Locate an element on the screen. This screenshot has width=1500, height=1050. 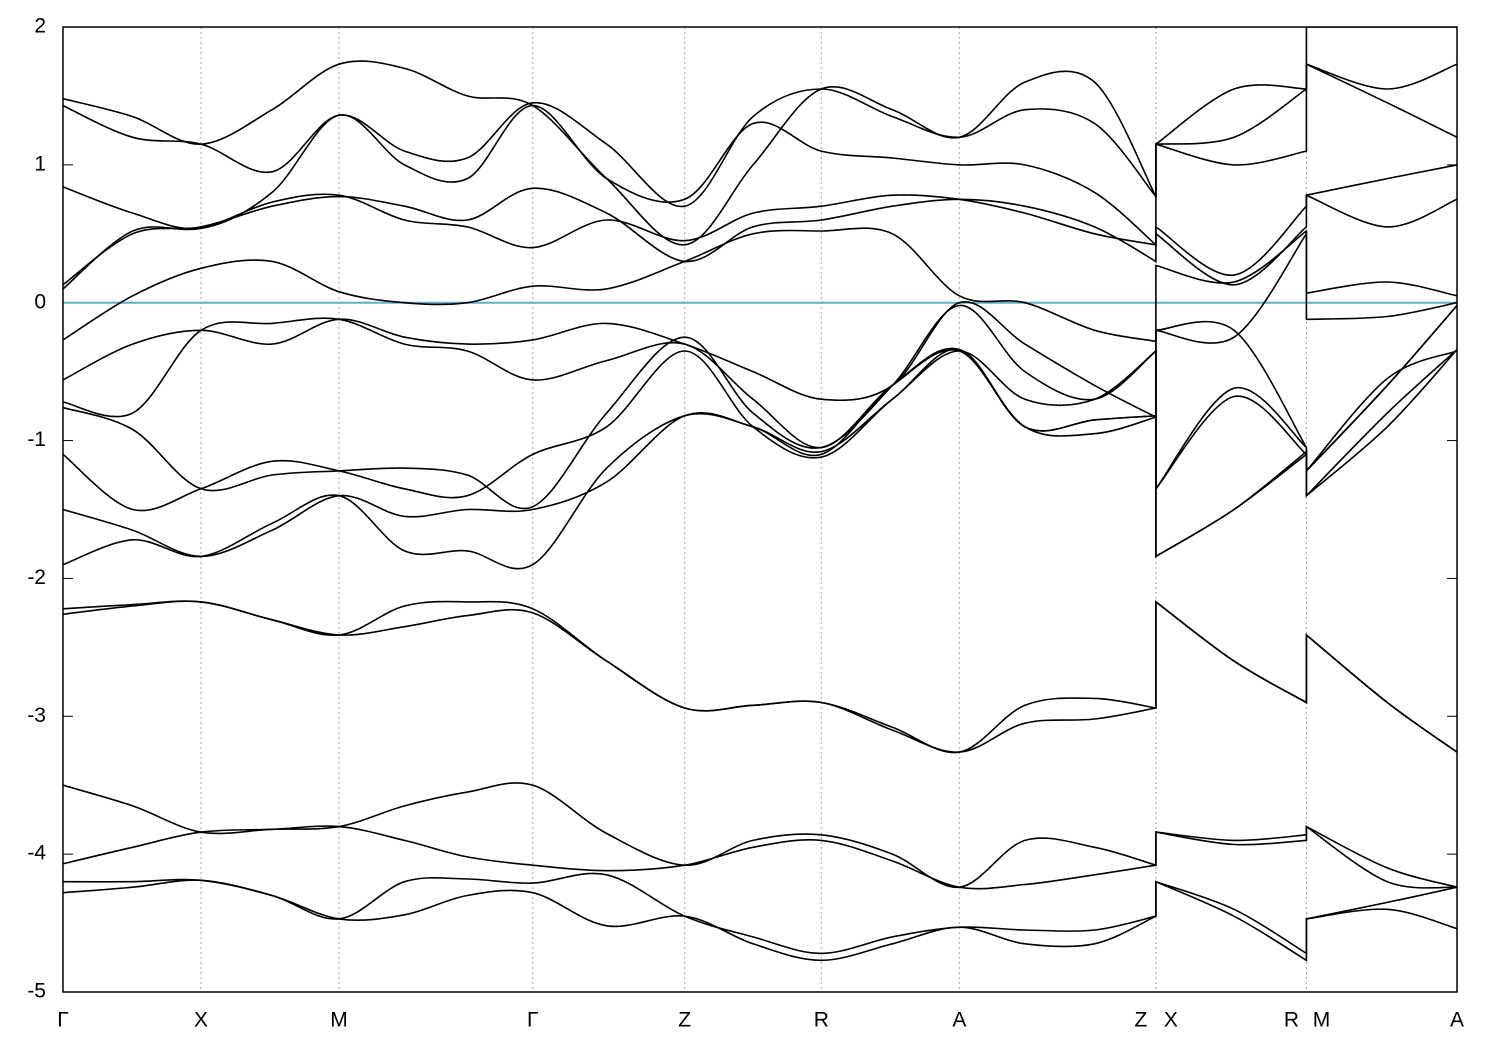
y-tick-label: 0 is located at coordinates (40, 301).